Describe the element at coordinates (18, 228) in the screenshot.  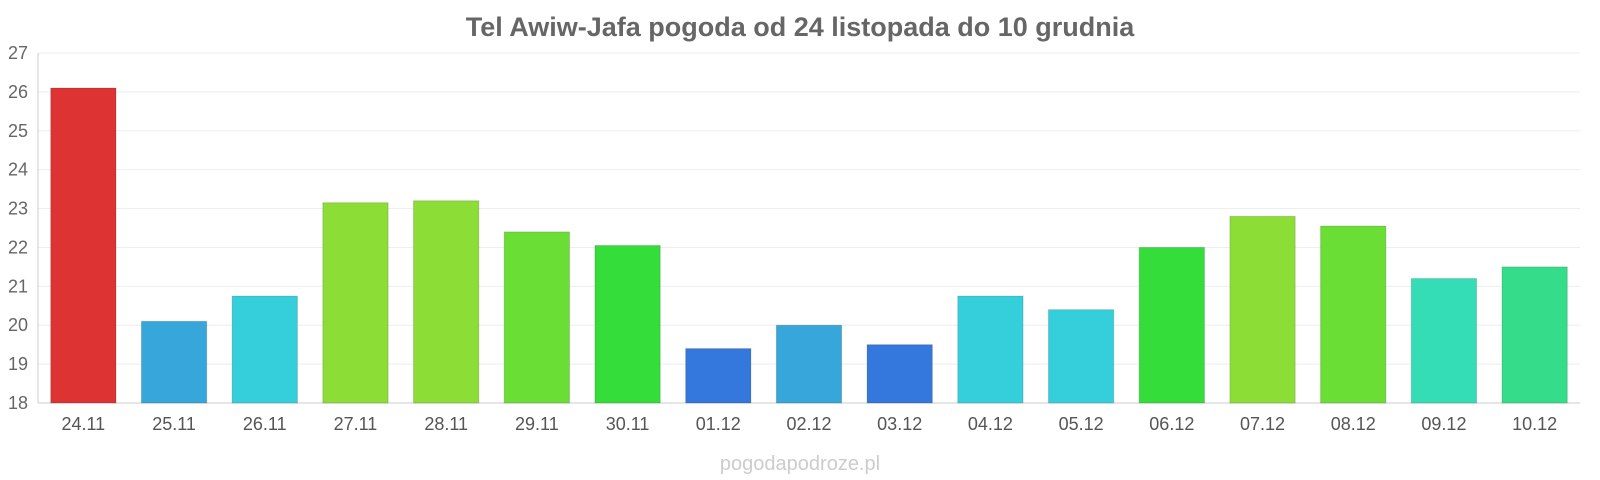
I see `y-axis-ticks: 18 19 20 21 22 23 24 25 26 27` at that location.